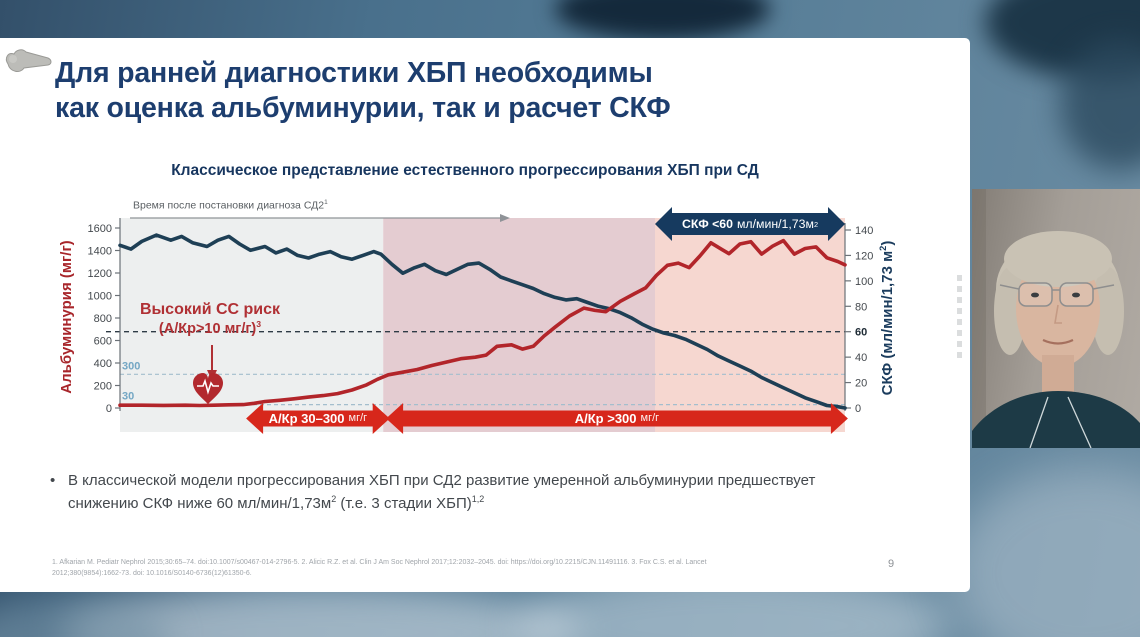 This screenshot has width=1140, height=637. Describe the element at coordinates (891, 564) in the screenshot. I see `page-number: 9` at that location.